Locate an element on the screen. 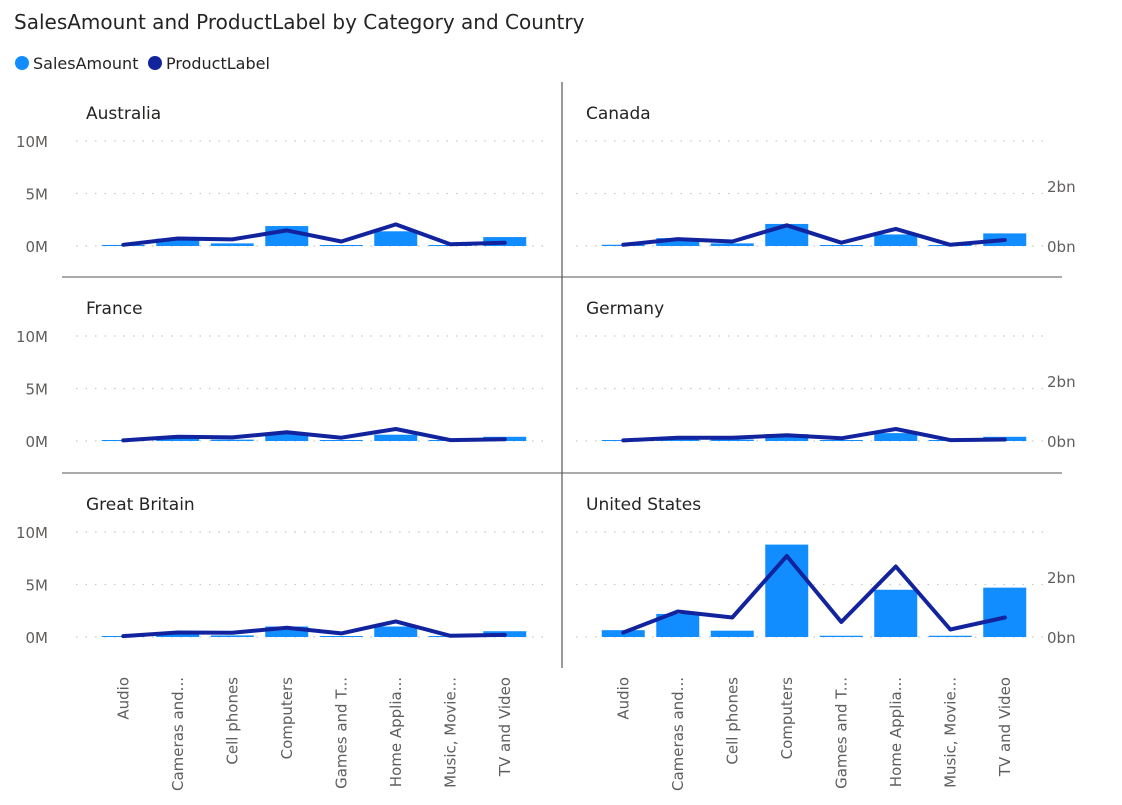 This screenshot has height=805, width=1122. panel-title-canada: Canada is located at coordinates (618, 114).